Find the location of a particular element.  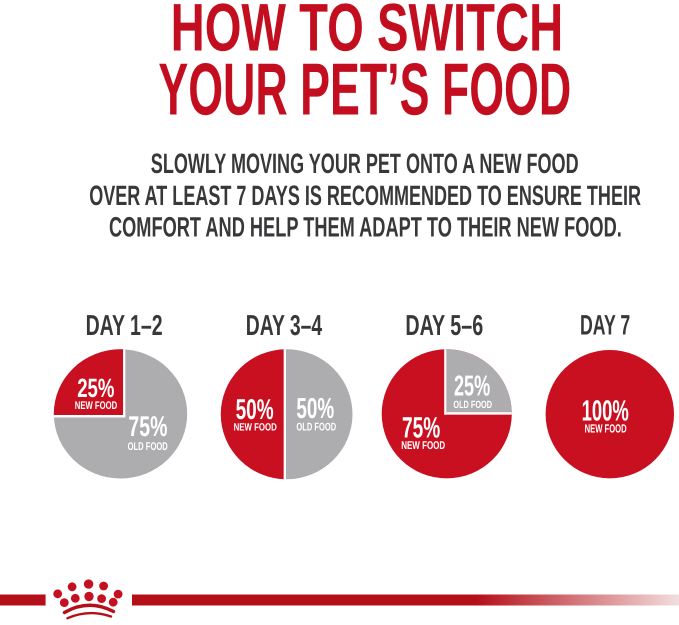

svg-text: DAY 3–4 is located at coordinates (284, 326).